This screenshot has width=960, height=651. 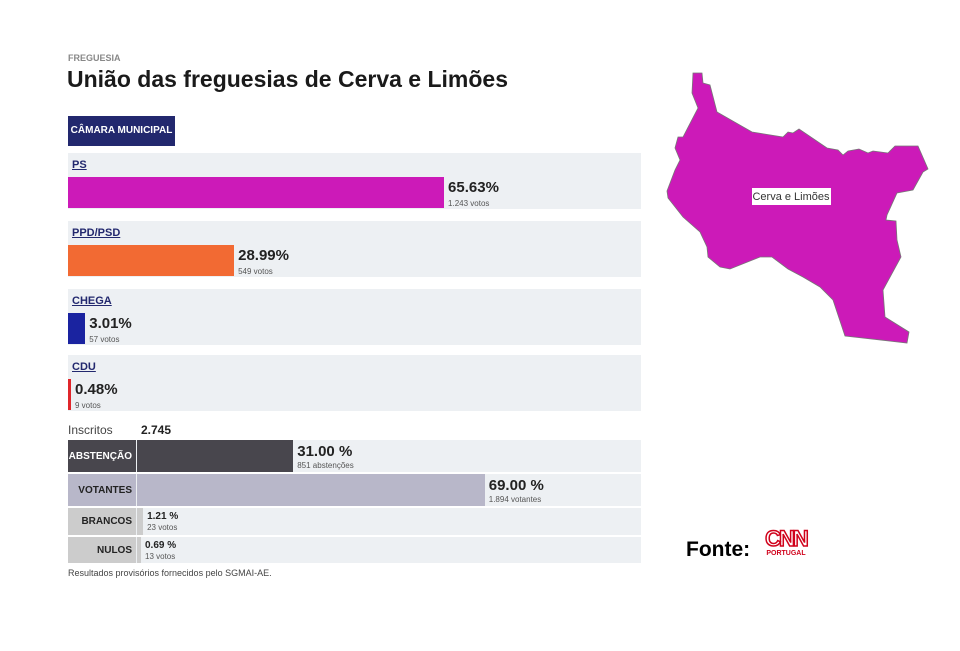 I want to click on turnout-percent: 1.21 %, so click(x=163, y=516).